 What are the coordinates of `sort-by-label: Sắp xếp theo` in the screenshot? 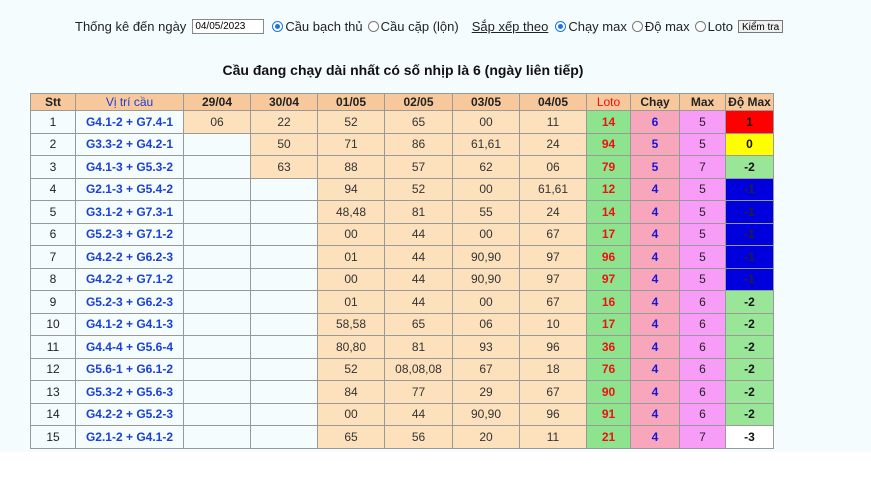 It's located at (510, 26).